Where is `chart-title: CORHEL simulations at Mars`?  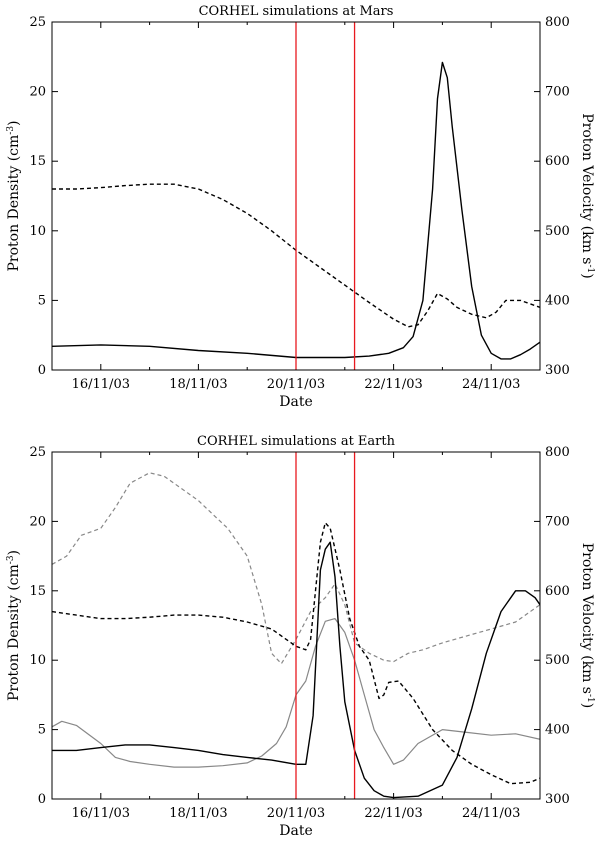 chart-title: CORHEL simulations at Mars is located at coordinates (296, 11).